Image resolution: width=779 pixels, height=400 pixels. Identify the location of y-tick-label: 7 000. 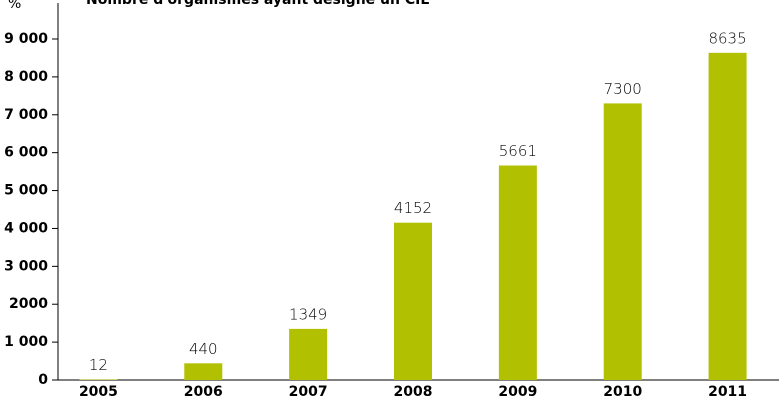
(26, 115).